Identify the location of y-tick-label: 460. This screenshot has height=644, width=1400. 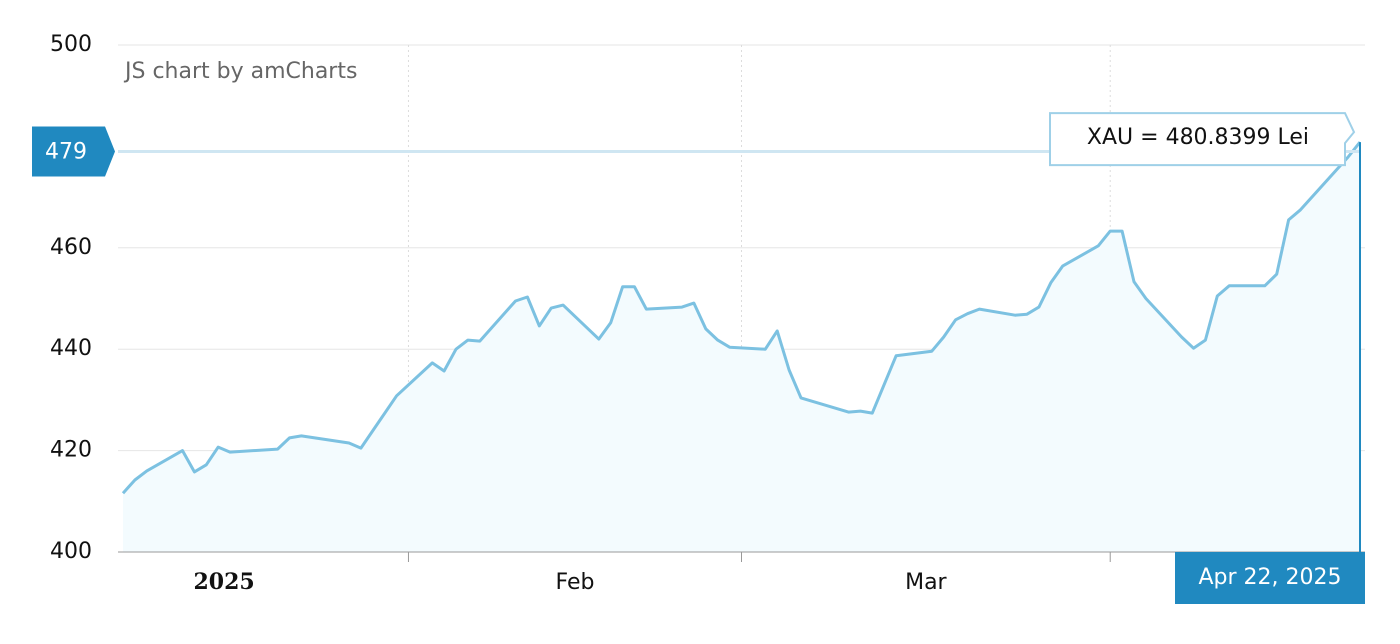
(71, 247).